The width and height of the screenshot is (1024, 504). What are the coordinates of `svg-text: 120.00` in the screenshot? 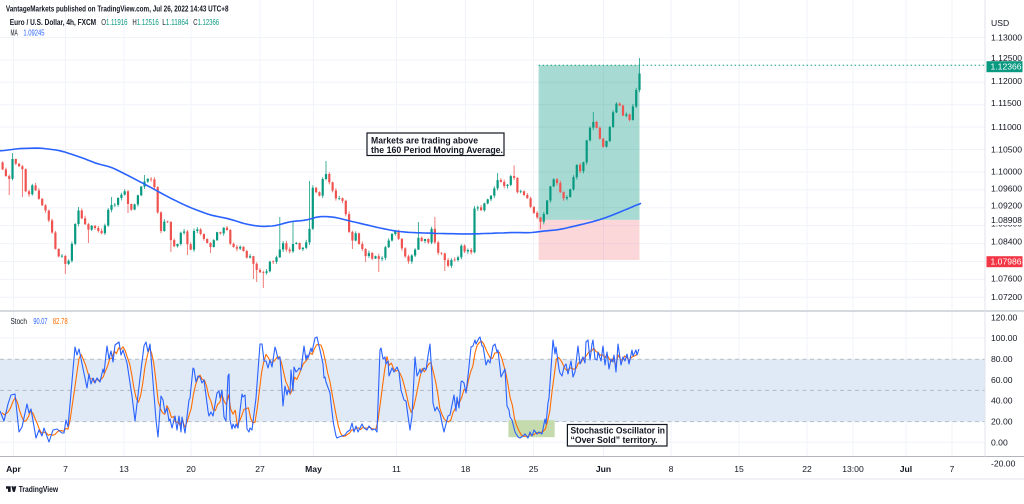 It's located at (1004, 318).